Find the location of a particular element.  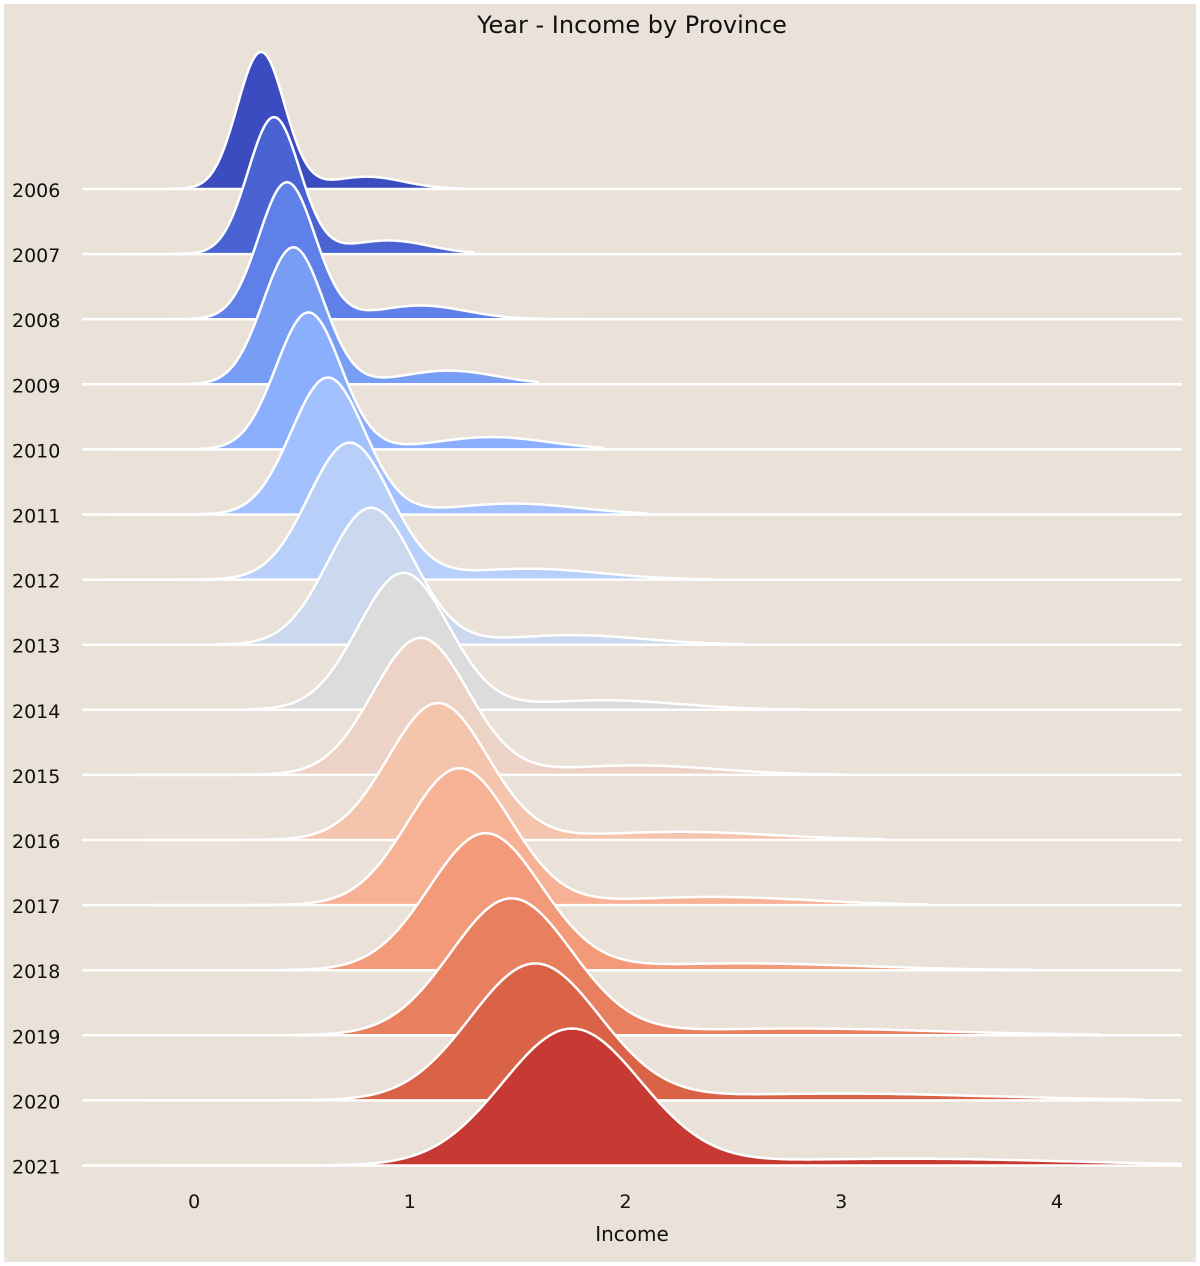

ridge-2007: 2007 is located at coordinates (597, 191).